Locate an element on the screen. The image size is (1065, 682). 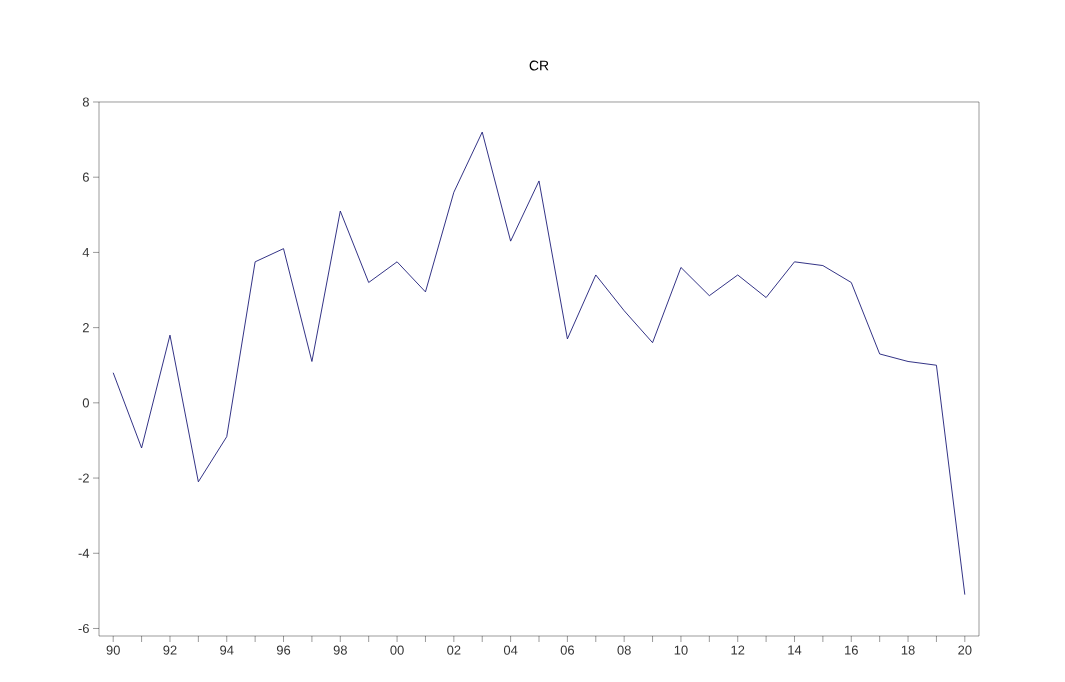
x-tick-label: 98 is located at coordinates (340, 650).